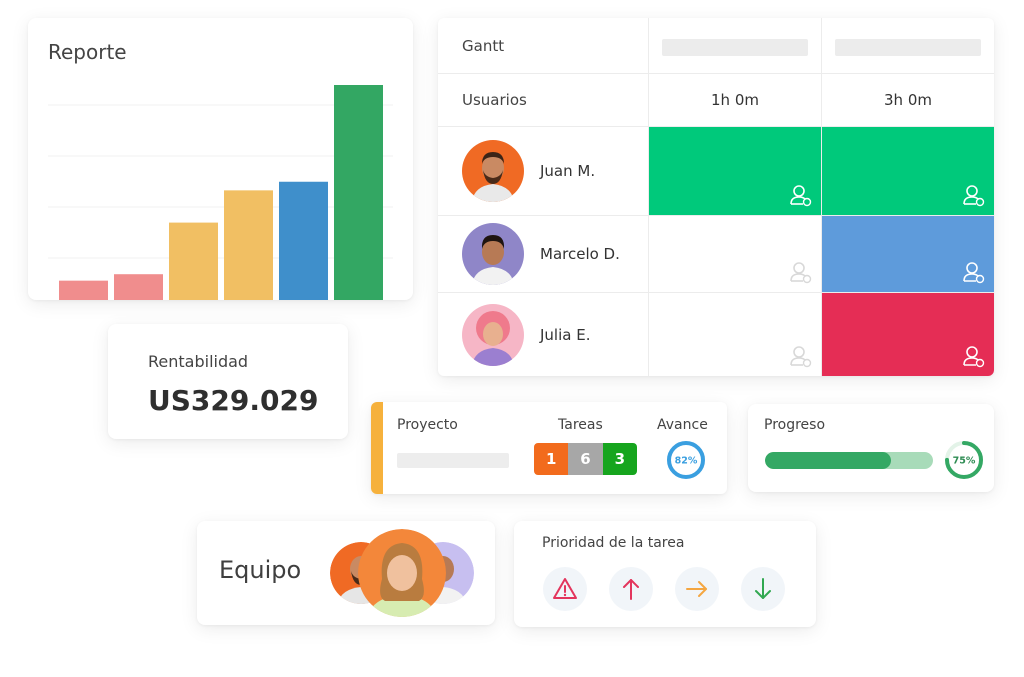  What do you see at coordinates (551, 459) in the screenshot?
I see `tareas-count-pending: 1` at bounding box center [551, 459].